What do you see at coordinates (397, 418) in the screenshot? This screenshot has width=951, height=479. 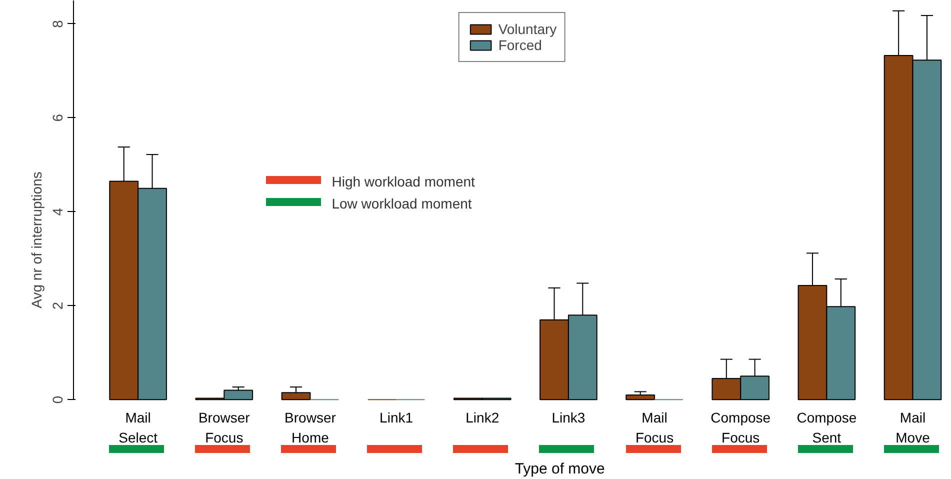 I see `x-tick-label: Link1` at bounding box center [397, 418].